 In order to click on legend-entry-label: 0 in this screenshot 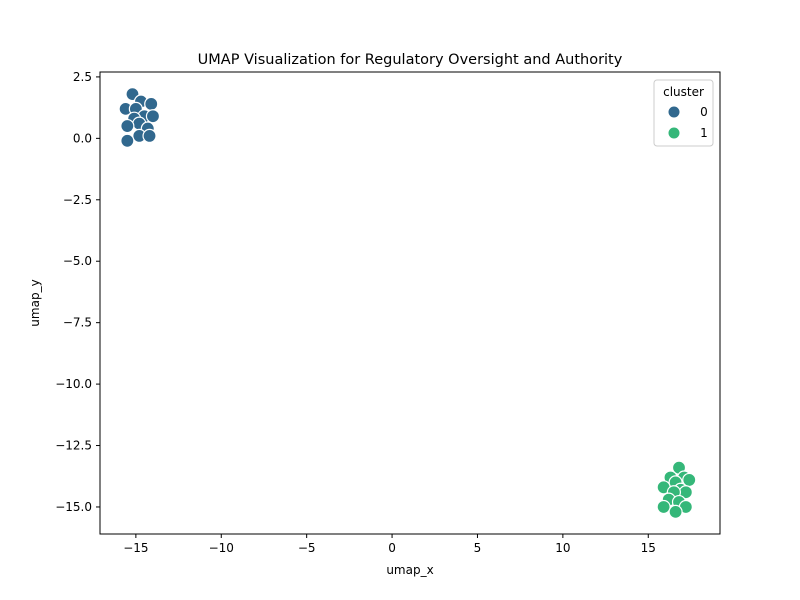, I will do `click(704, 112)`.